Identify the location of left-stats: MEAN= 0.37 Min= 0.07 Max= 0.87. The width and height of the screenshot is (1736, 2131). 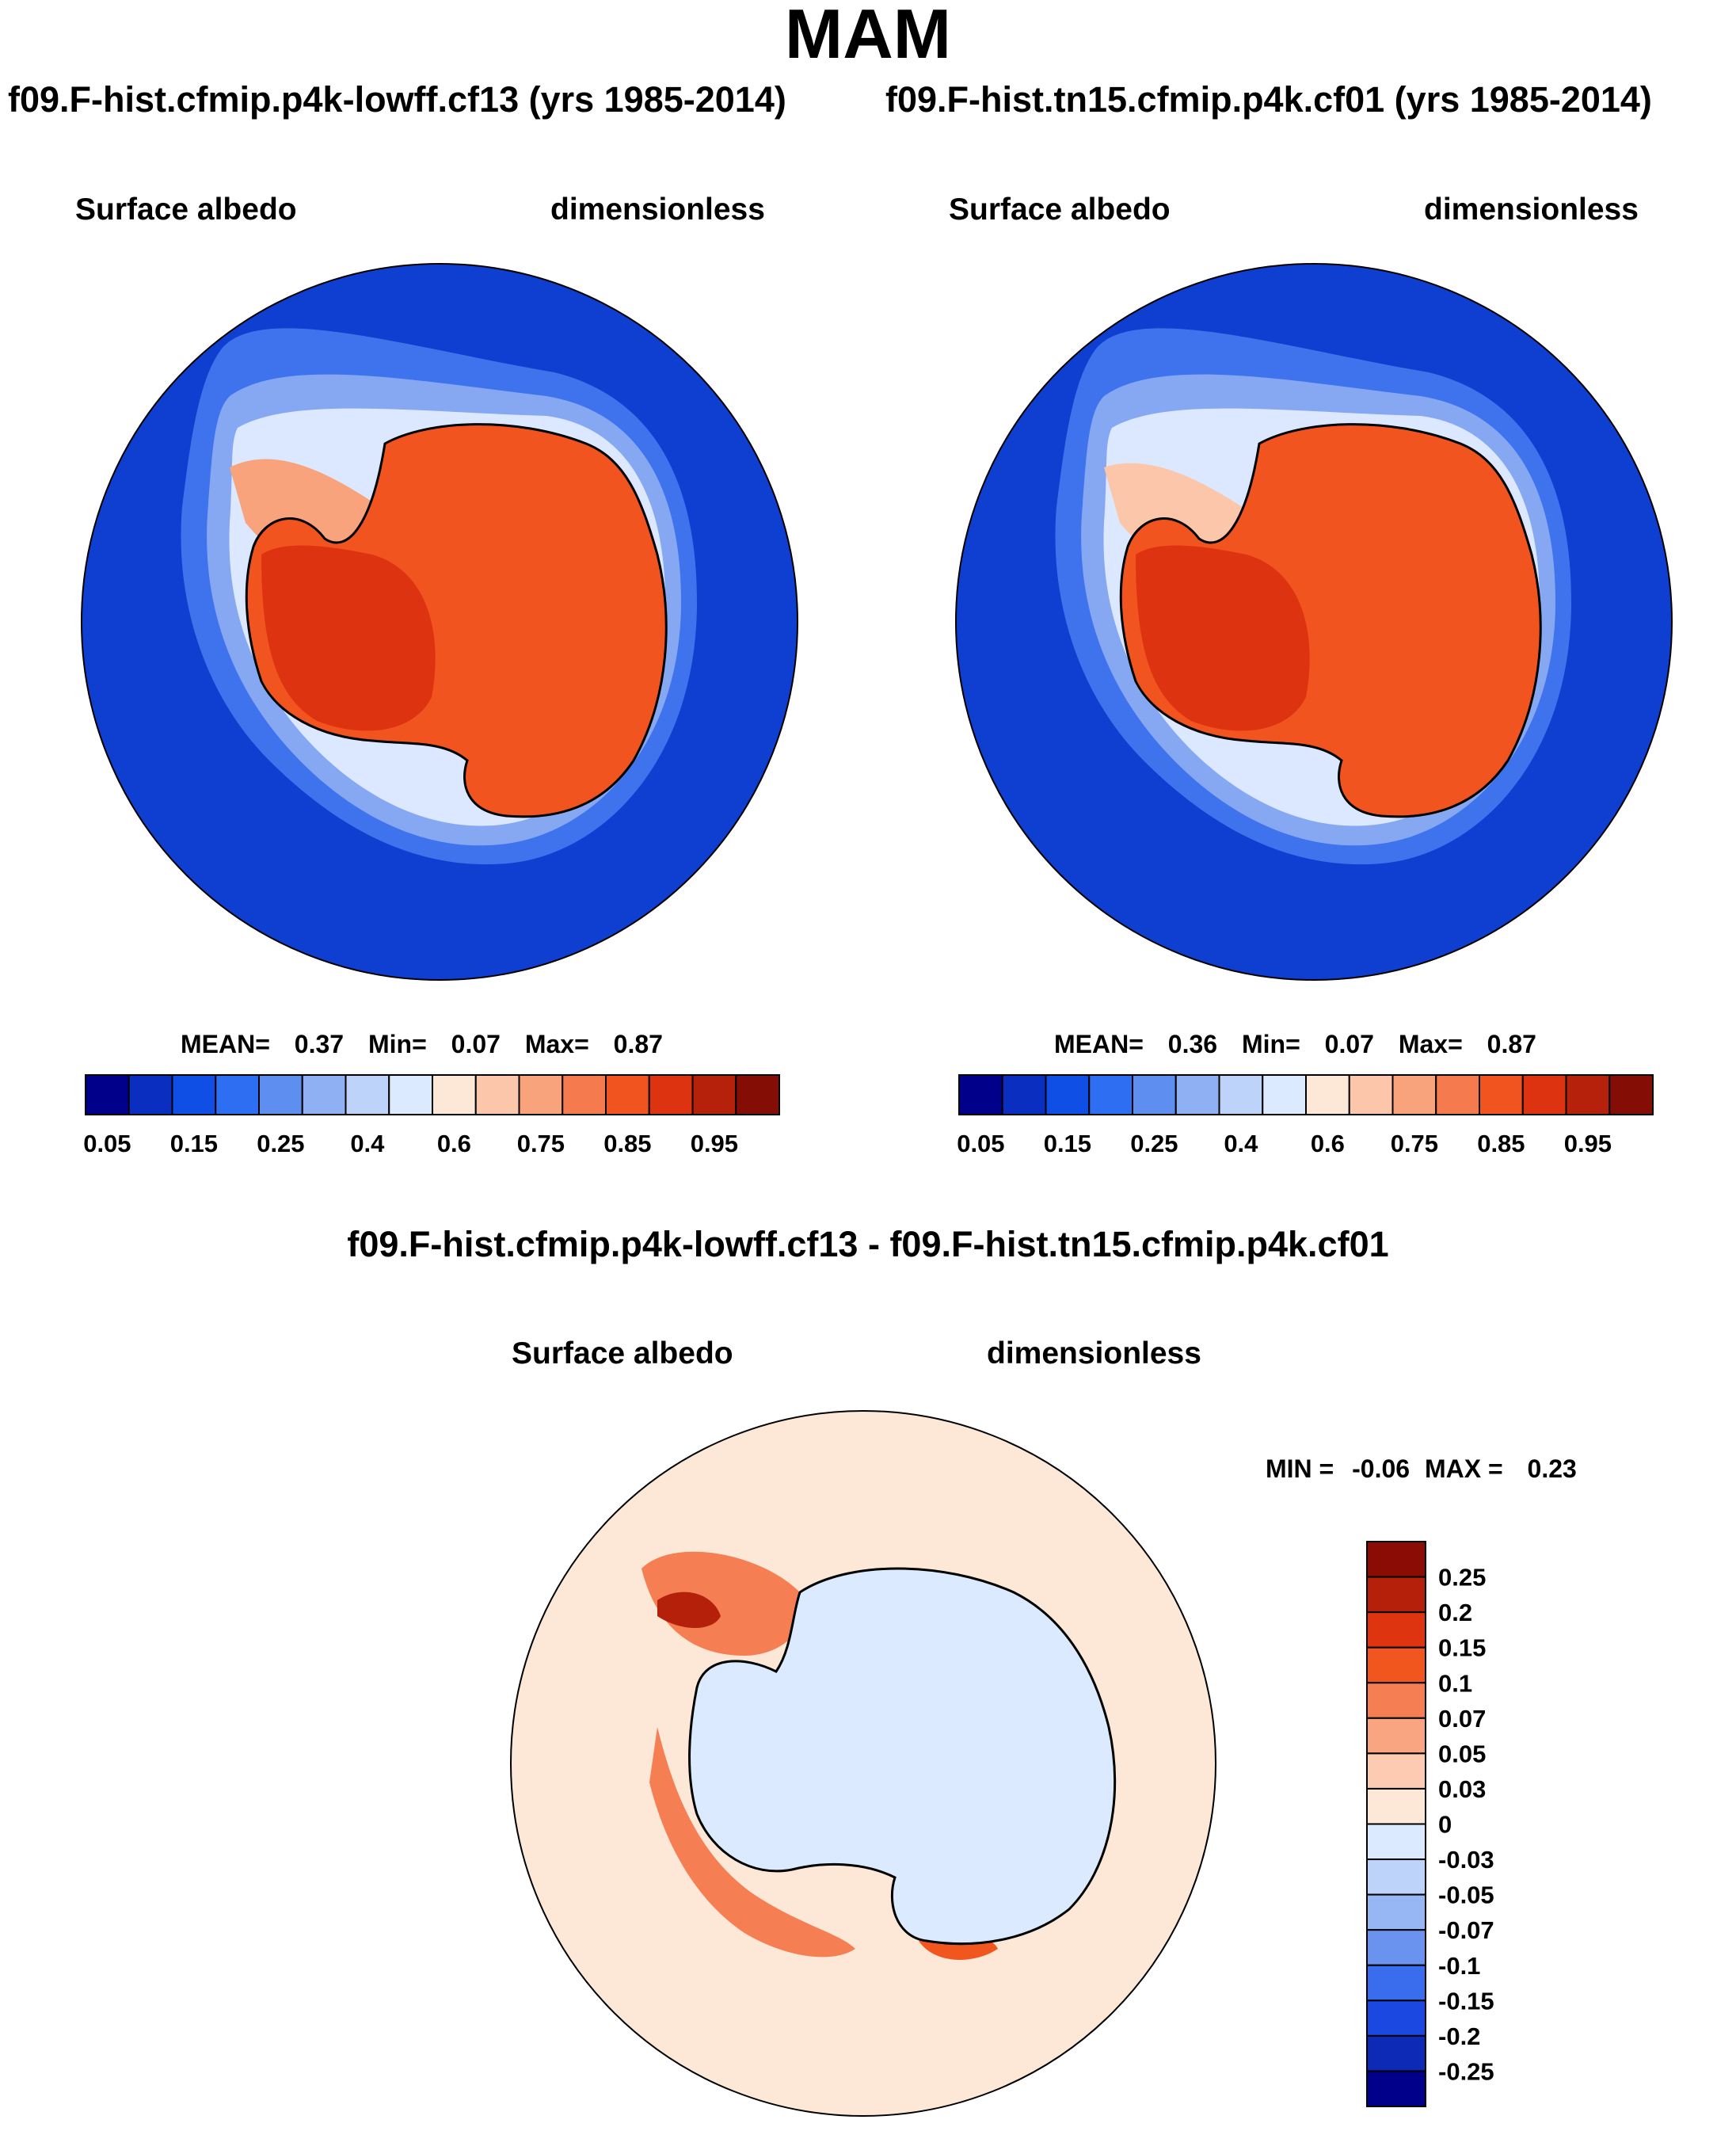
(422, 1044).